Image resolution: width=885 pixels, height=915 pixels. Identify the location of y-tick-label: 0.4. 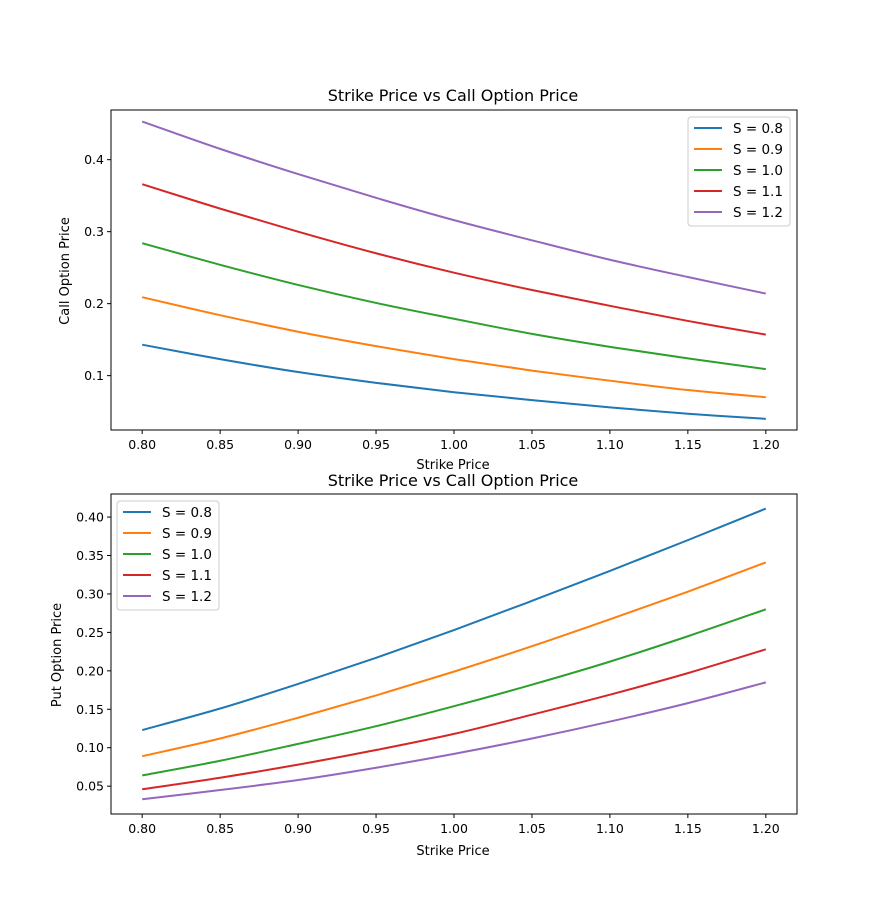
(94, 159).